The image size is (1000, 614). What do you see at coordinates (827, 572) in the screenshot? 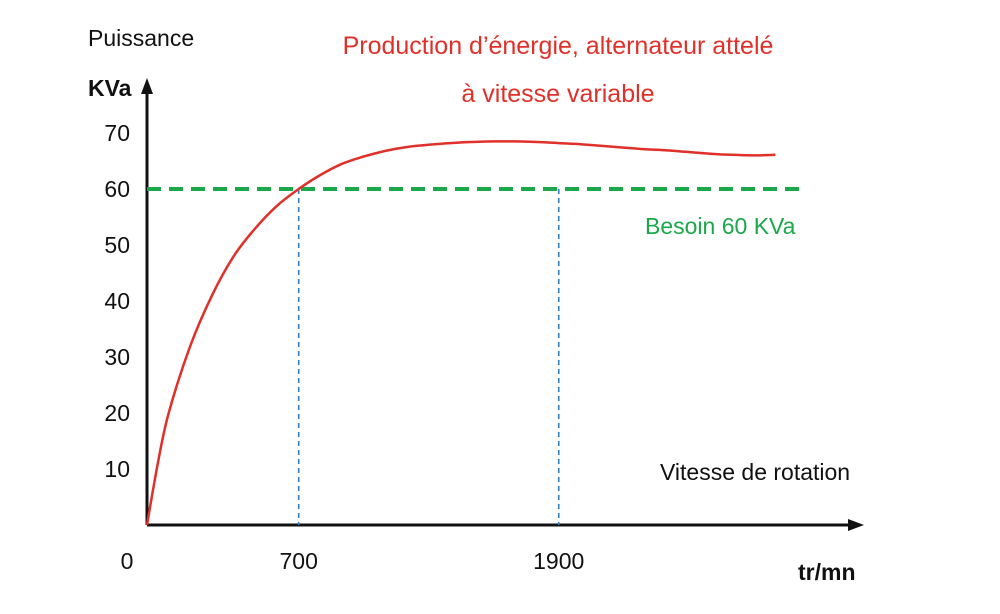
I see `x-axis-unit: tr/mn` at bounding box center [827, 572].